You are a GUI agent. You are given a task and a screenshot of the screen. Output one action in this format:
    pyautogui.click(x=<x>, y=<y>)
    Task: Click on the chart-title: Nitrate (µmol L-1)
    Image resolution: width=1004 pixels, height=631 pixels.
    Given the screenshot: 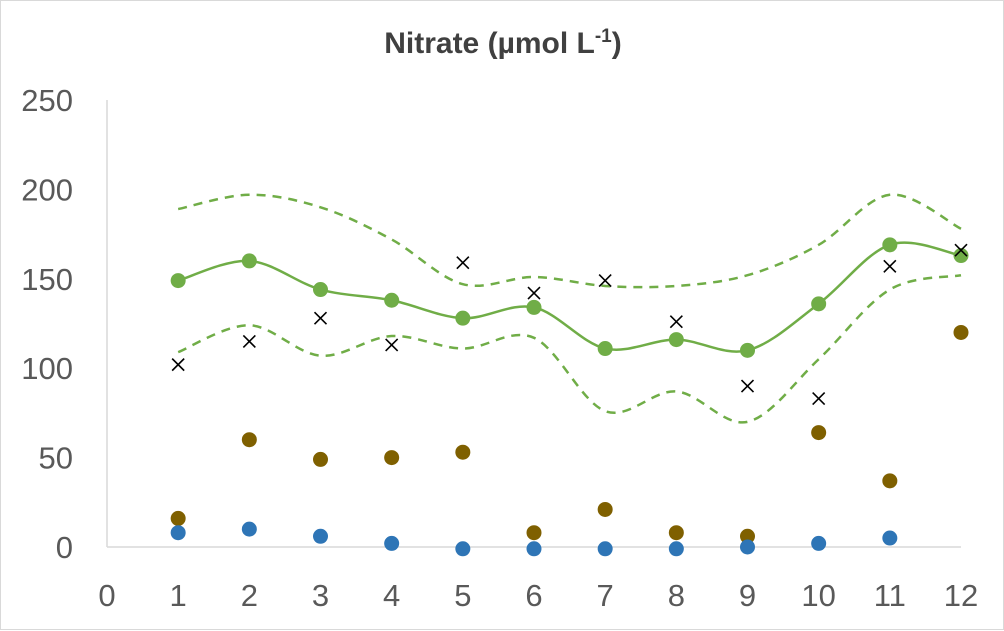 What is the action you would take?
    pyautogui.click(x=503, y=43)
    